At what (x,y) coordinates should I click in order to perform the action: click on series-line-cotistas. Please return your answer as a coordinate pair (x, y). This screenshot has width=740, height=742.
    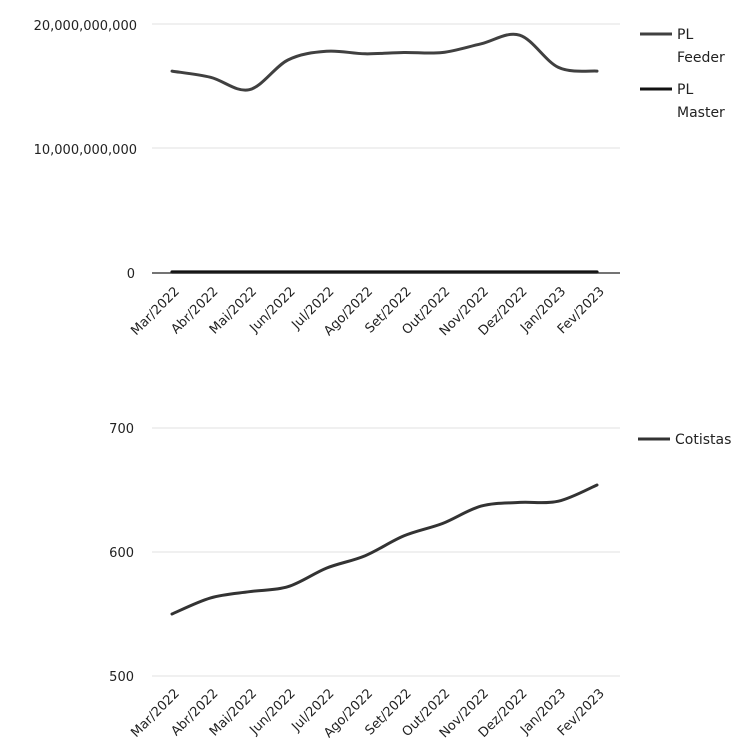
    Looking at the image, I should click on (384, 549).